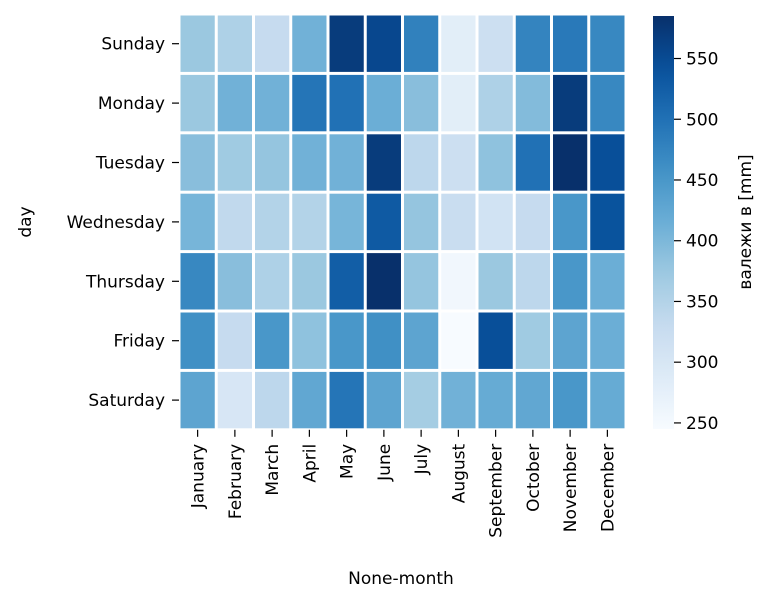 The image size is (771, 604). Describe the element at coordinates (702, 424) in the screenshot. I see `colorbar-tick-label: 250` at that location.